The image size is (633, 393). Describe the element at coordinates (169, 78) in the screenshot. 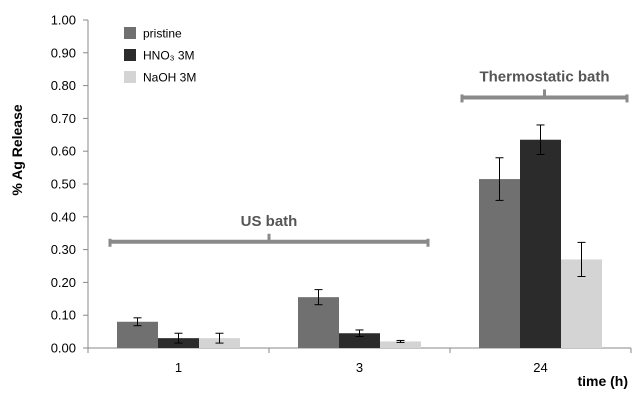

I see `legend-label: NaOH 3M` at that location.